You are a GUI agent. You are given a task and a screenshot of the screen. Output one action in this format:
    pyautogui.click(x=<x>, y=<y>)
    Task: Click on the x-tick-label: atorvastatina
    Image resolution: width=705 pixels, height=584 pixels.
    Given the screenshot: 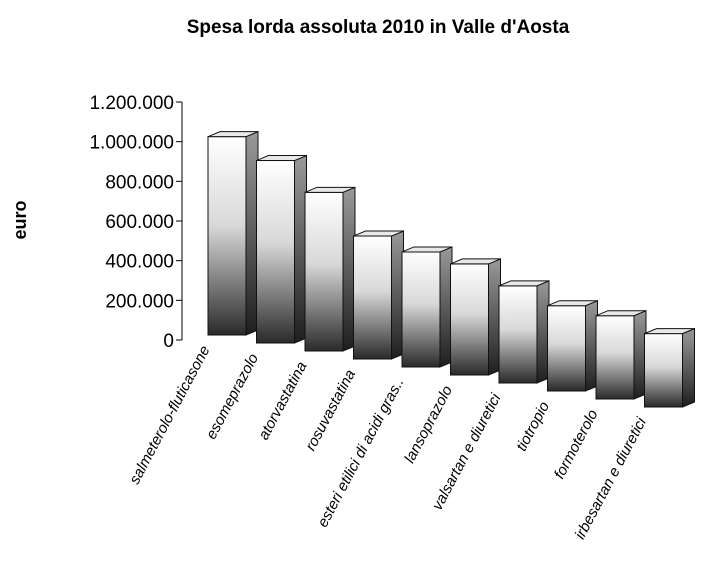 What is the action you would take?
    pyautogui.click(x=282, y=401)
    